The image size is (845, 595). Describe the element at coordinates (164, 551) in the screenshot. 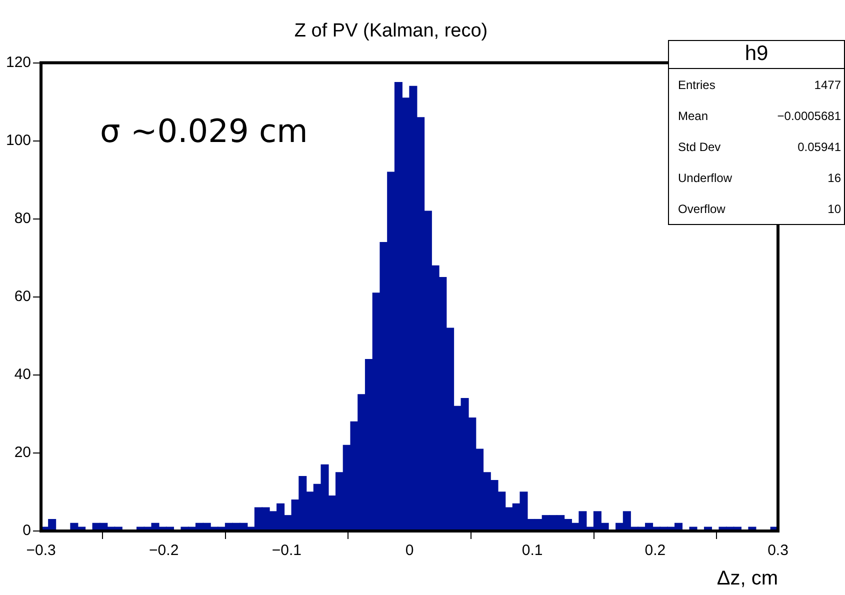

I see `x-tick-label: −0.2` at that location.